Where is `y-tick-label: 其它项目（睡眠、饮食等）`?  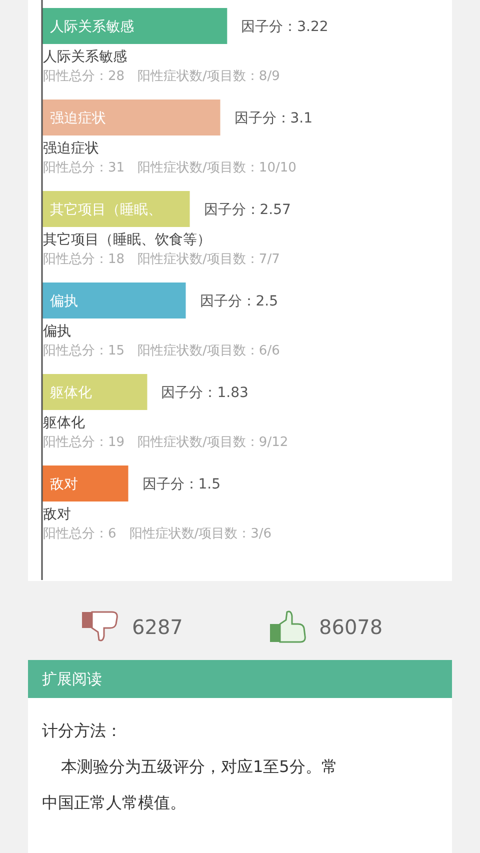
y-tick-label: 其它项目（睡眠、饮食等） is located at coordinates (127, 240).